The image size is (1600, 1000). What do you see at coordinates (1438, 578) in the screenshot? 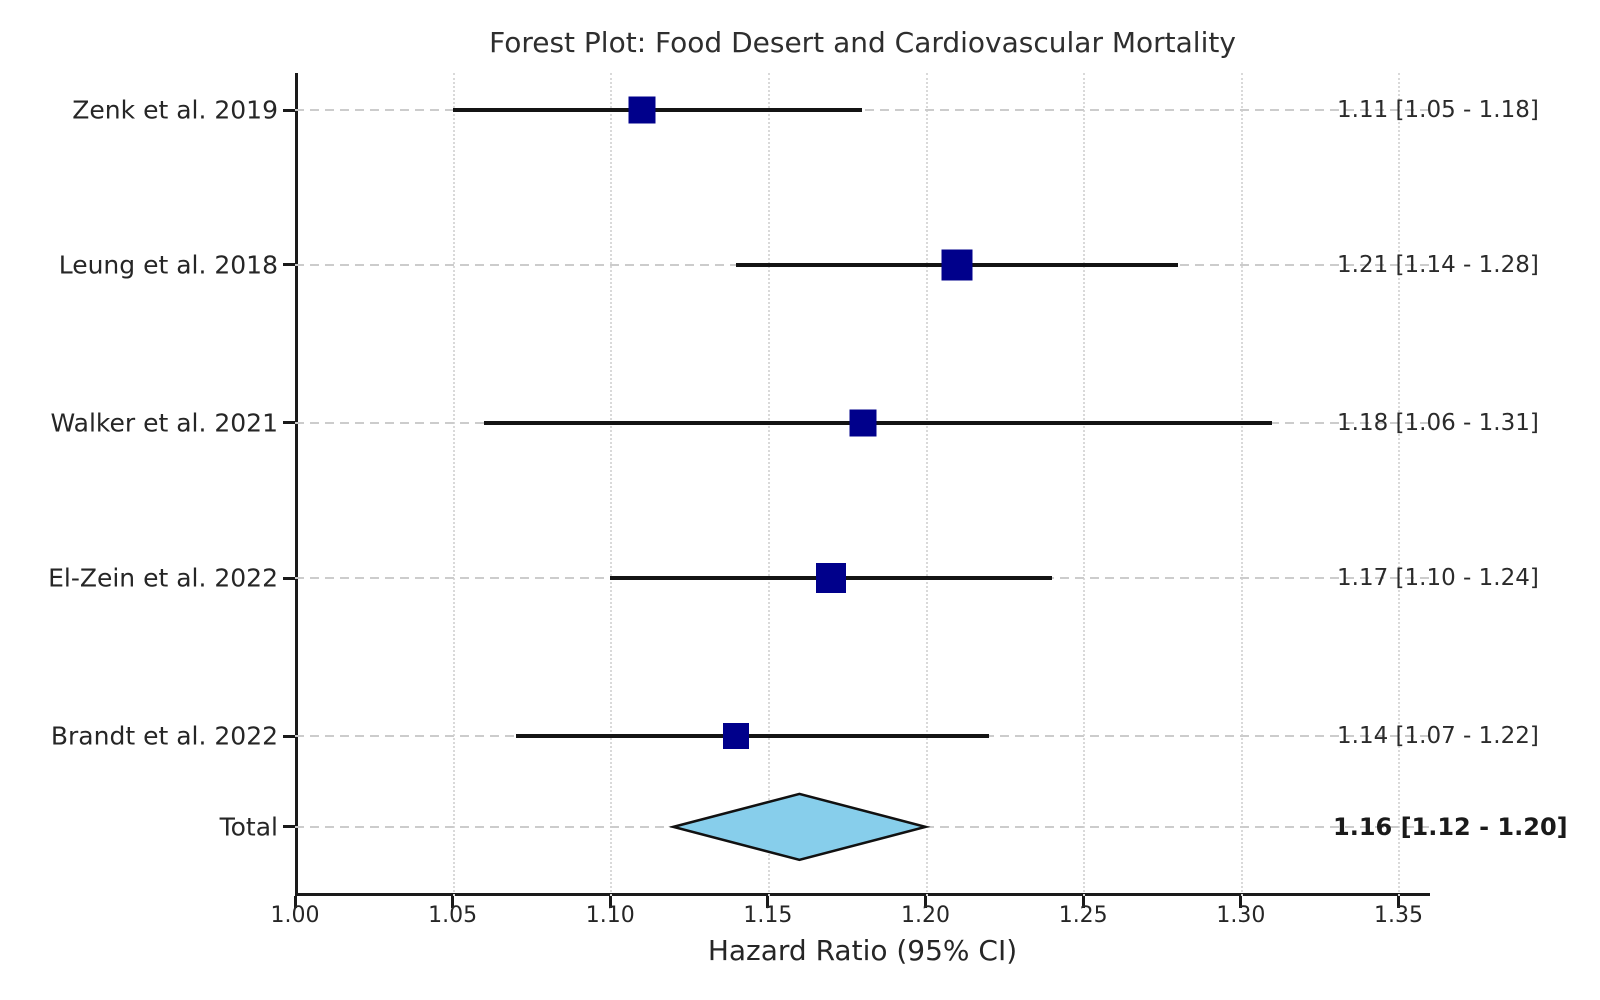
I see `ci-annotation: 1.17 [1.10 - 1.24]` at bounding box center [1438, 578].